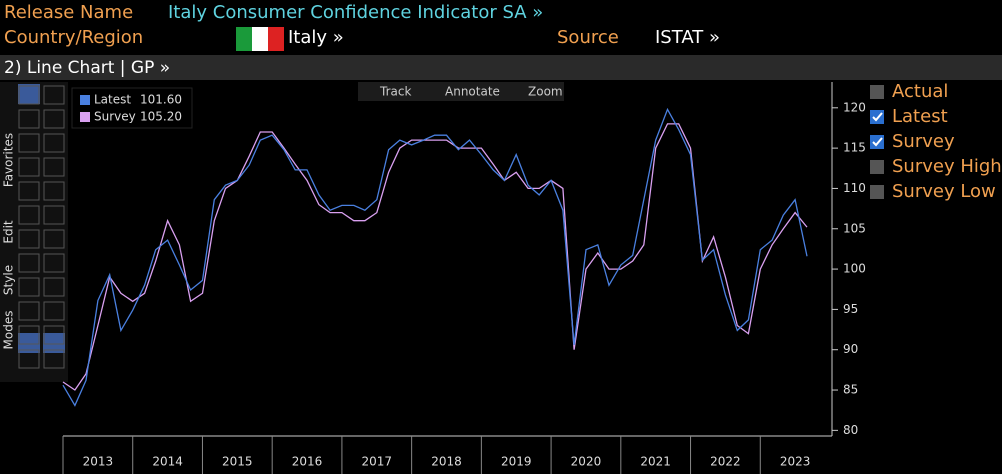  Describe the element at coordinates (68, 12) in the screenshot. I see `release-label: Release Name` at that location.